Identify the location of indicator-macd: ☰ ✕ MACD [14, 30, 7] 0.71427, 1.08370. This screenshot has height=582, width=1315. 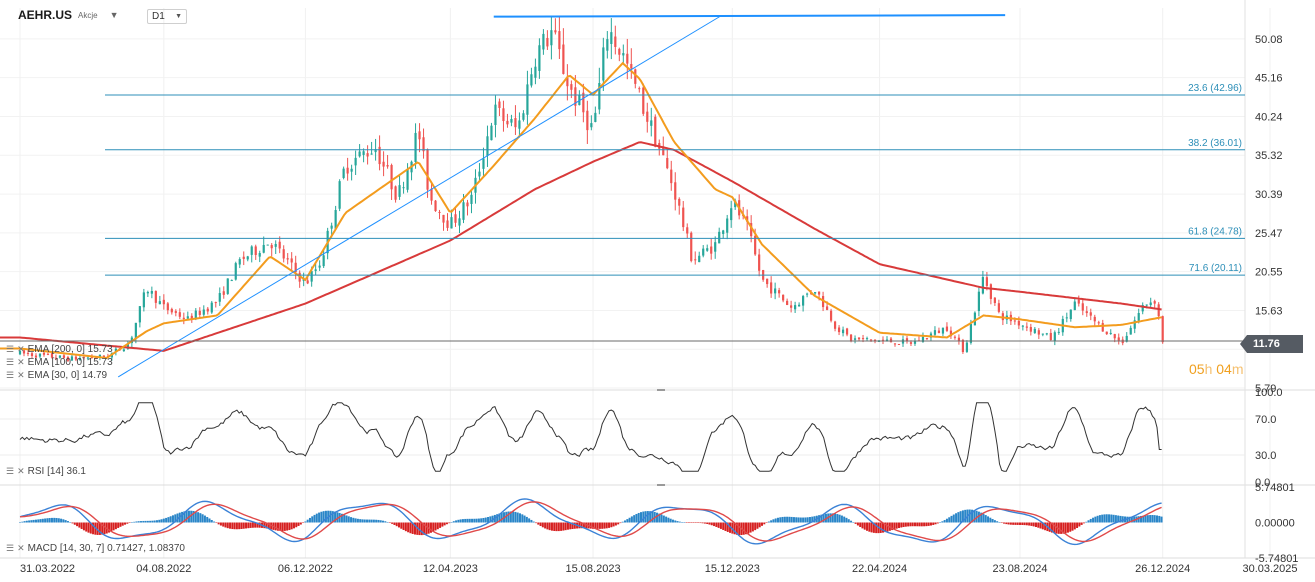
(95, 548).